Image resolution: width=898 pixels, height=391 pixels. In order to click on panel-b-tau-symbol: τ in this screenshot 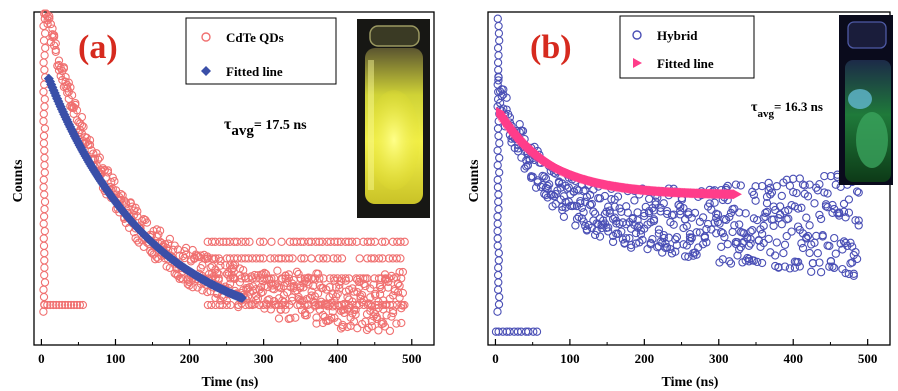, I will do `click(754, 107)`.